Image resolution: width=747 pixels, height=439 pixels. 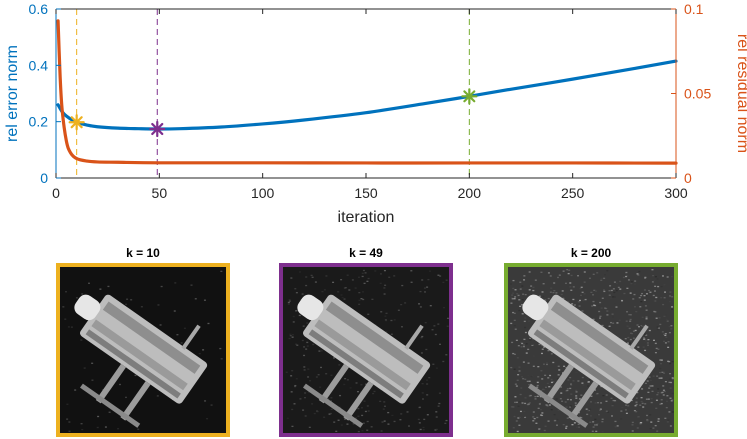 What do you see at coordinates (367, 95) in the screenshot?
I see `error-norm-line` at bounding box center [367, 95].